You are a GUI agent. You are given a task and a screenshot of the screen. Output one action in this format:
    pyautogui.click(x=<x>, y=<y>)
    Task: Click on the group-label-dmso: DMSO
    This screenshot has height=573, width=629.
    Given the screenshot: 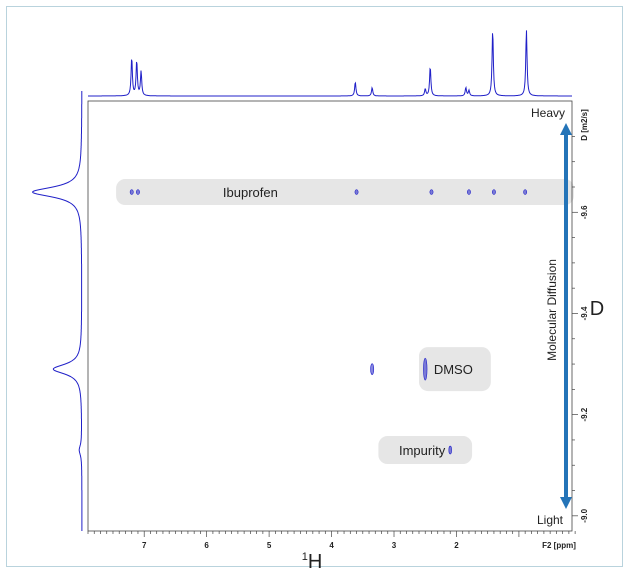 What is the action you would take?
    pyautogui.click(x=453, y=369)
    